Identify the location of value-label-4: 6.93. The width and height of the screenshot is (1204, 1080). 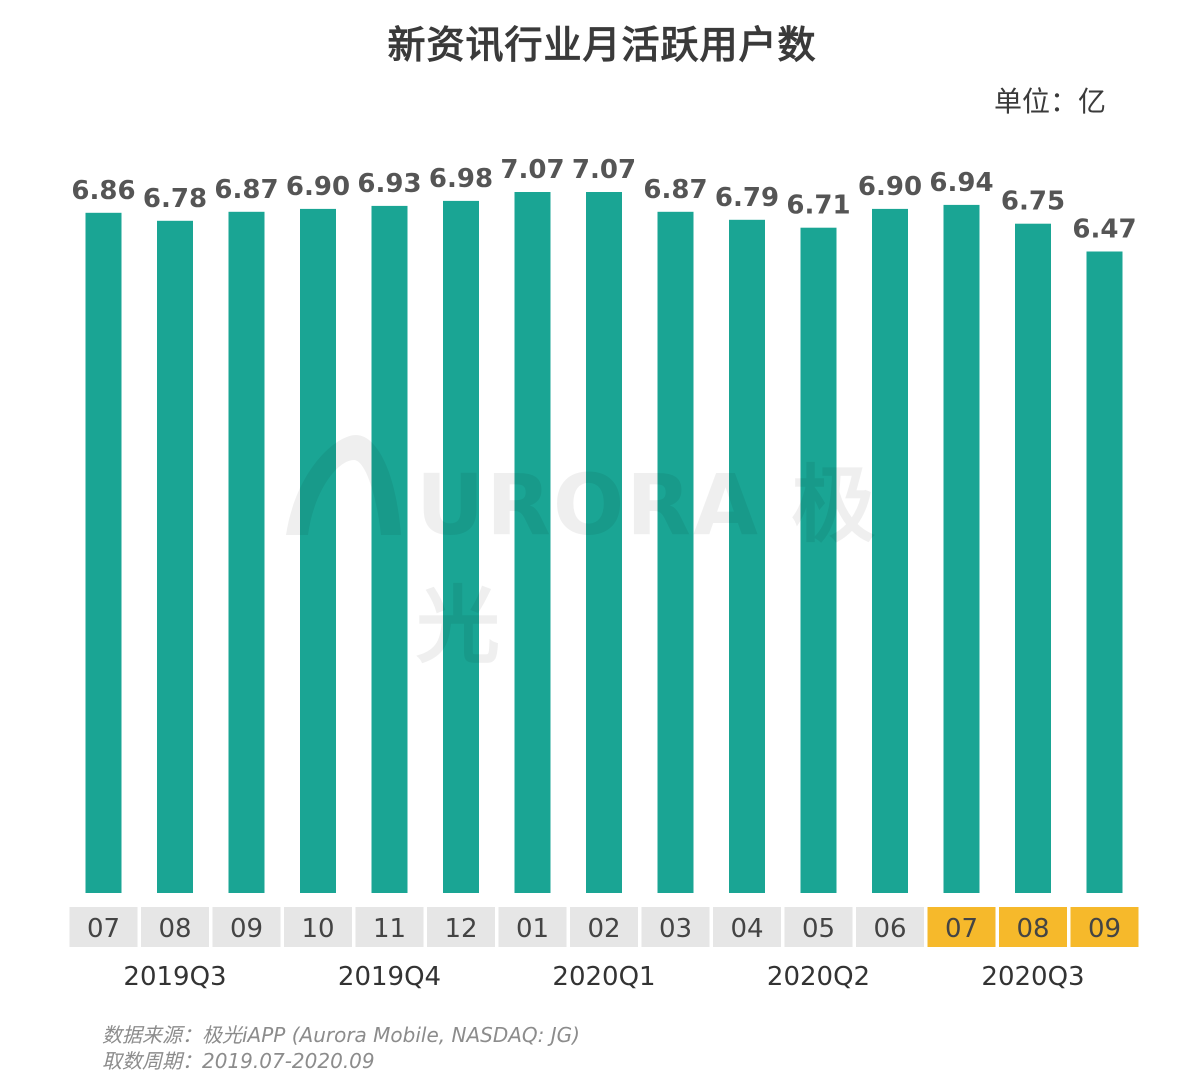
(389, 184).